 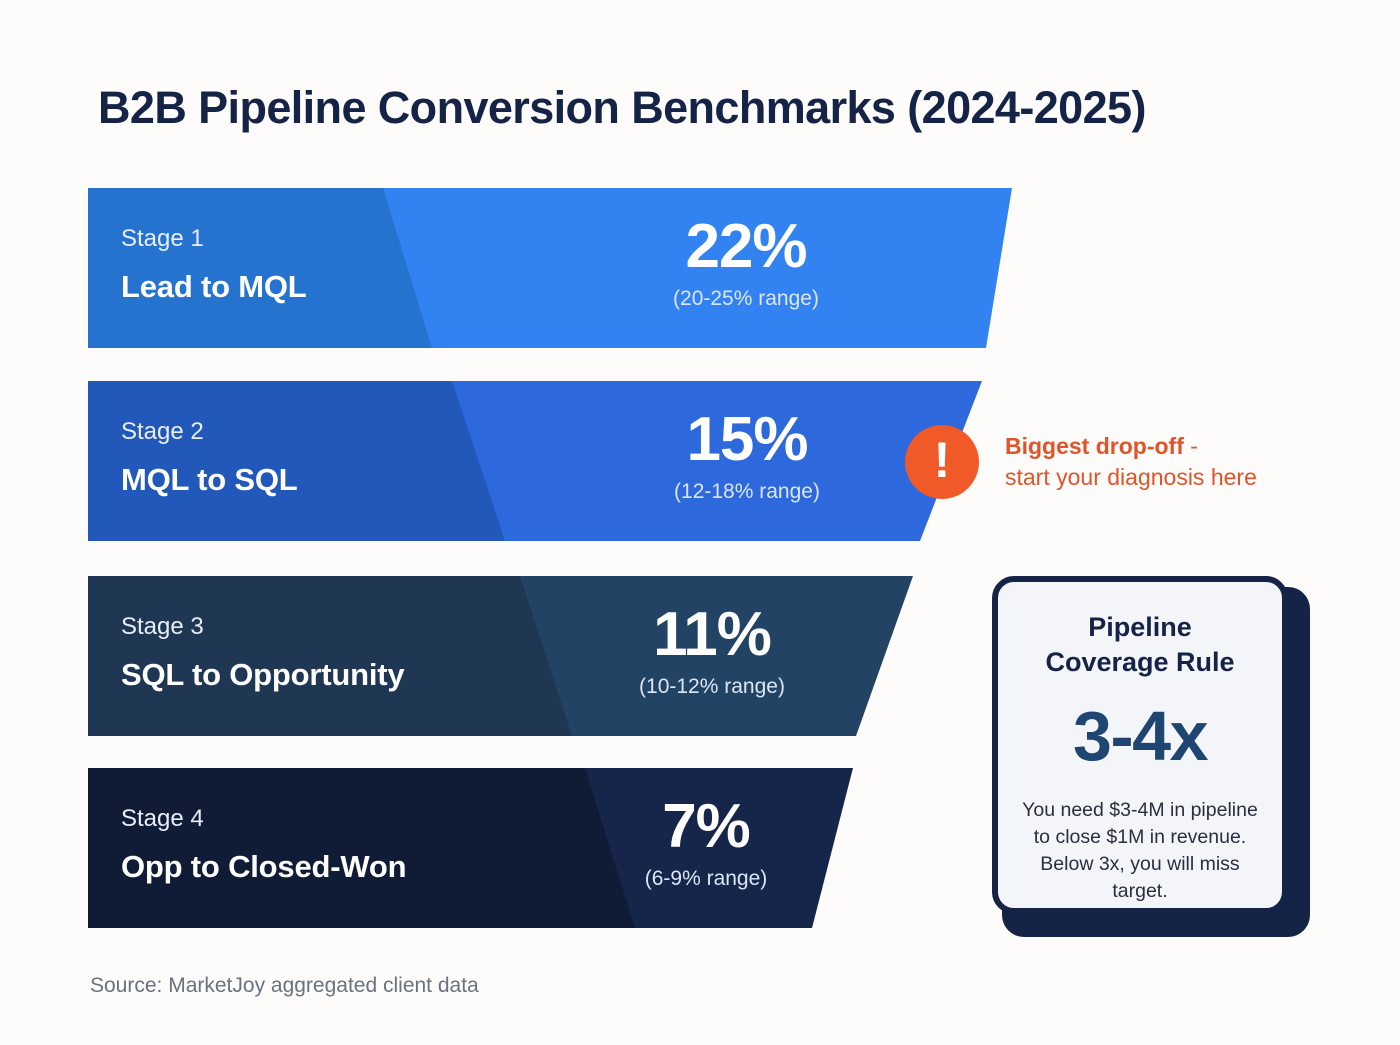 I want to click on exclamation-icon: !, so click(x=942, y=462).